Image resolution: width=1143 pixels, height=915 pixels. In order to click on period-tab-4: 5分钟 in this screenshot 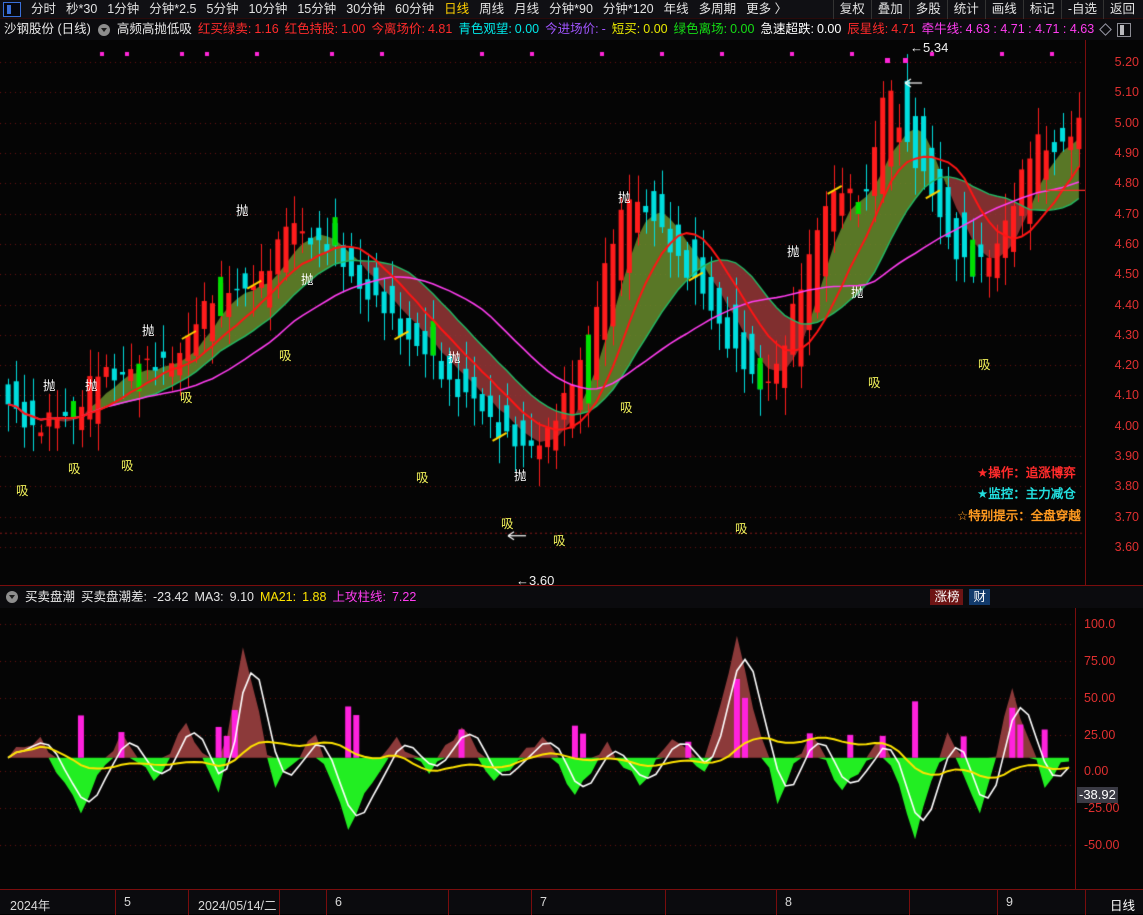, I will do `click(222, 8)`.